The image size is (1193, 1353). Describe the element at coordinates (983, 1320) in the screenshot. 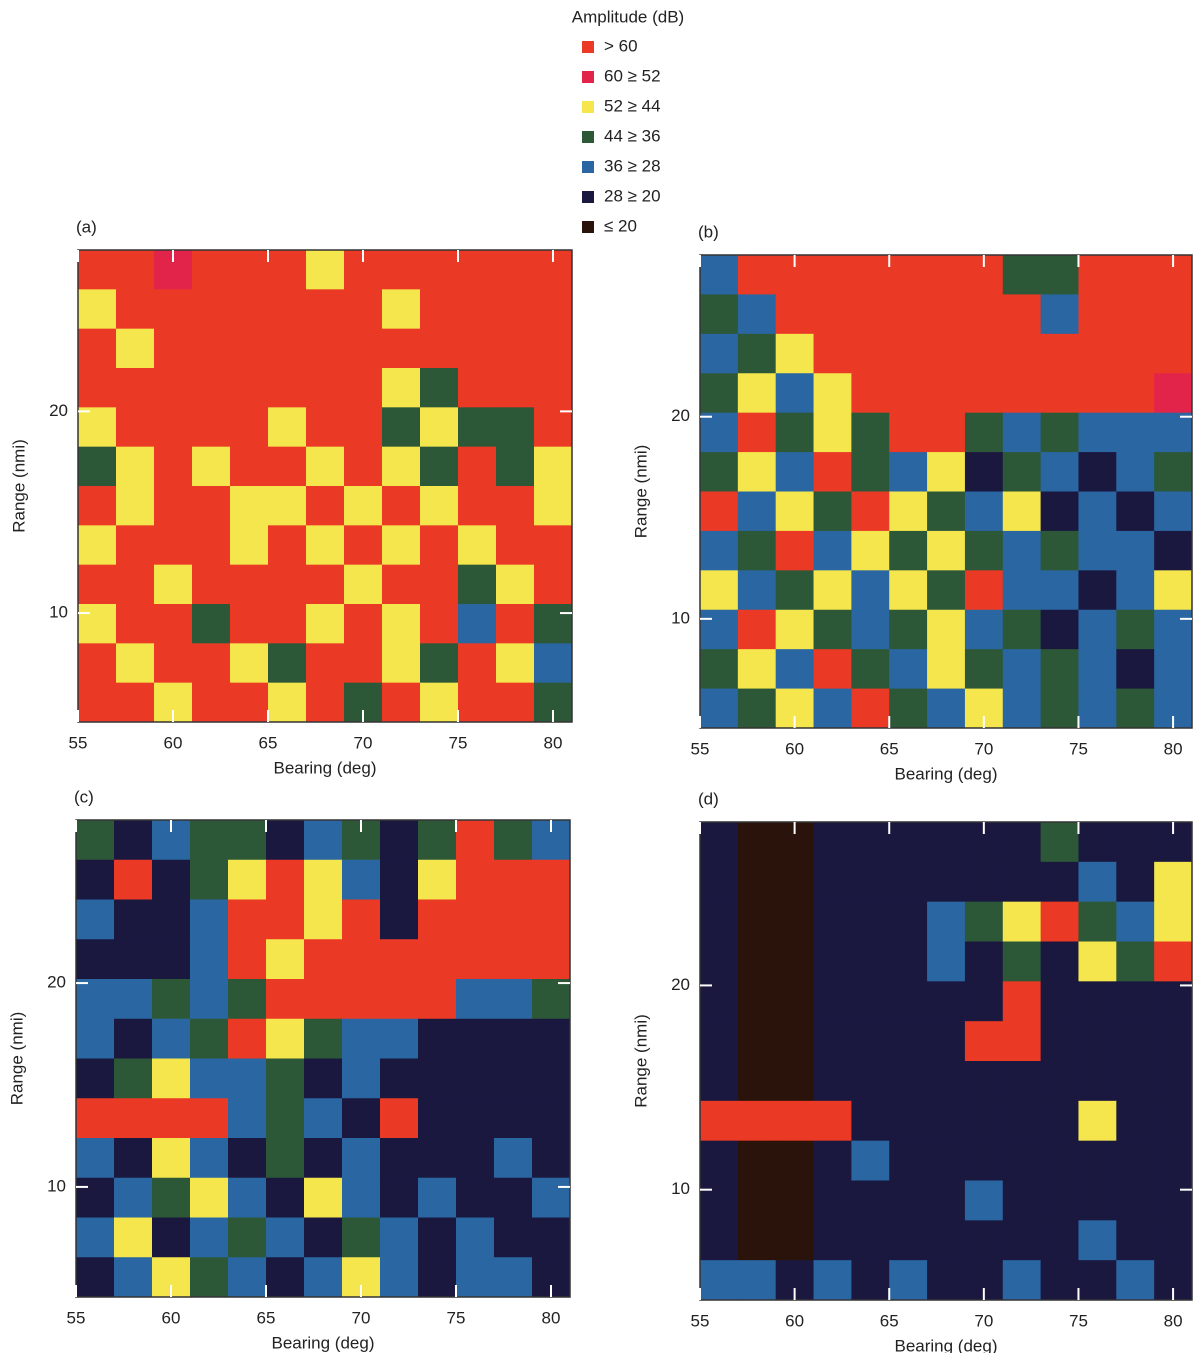

I see `x-tick-label: 70` at that location.